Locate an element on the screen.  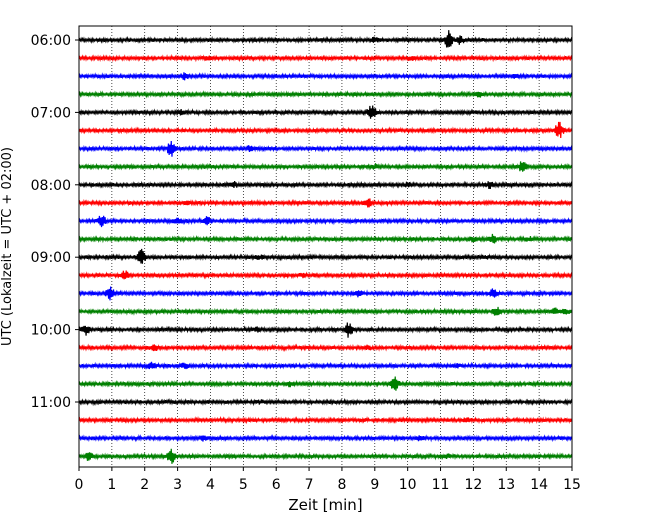
x-tick-label: 3 is located at coordinates (177, 485).